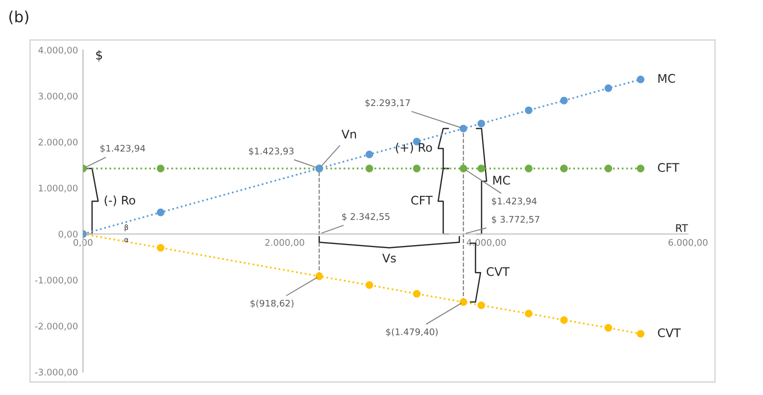 This screenshot has height=395, width=763. Describe the element at coordinates (669, 333) in the screenshot. I see `series-label: CVT` at that location.